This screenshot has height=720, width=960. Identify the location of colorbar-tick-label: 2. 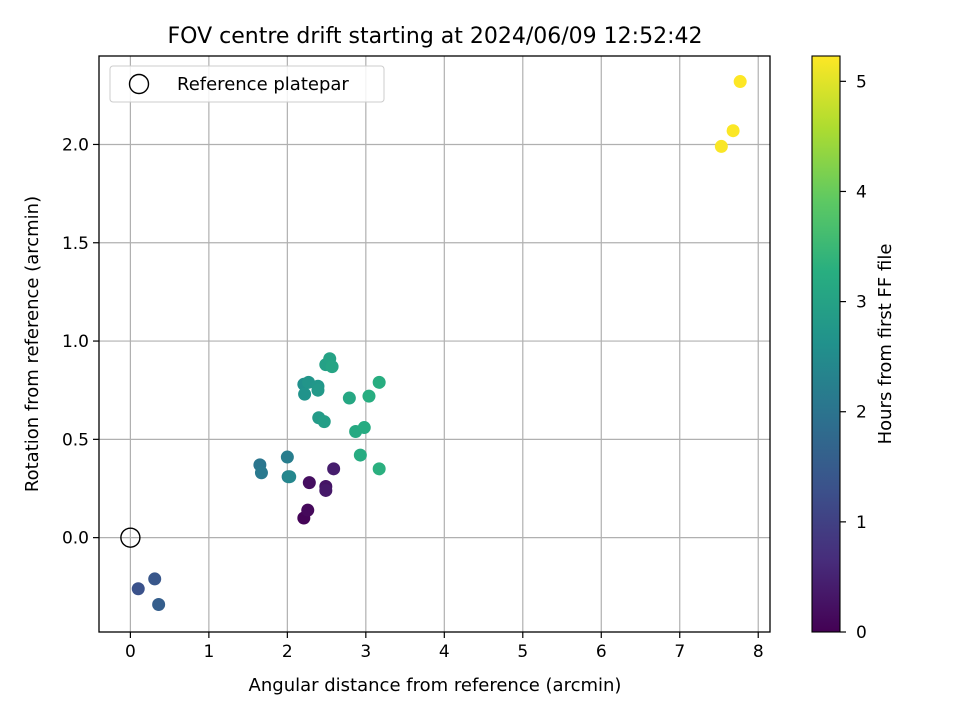
(861, 413).